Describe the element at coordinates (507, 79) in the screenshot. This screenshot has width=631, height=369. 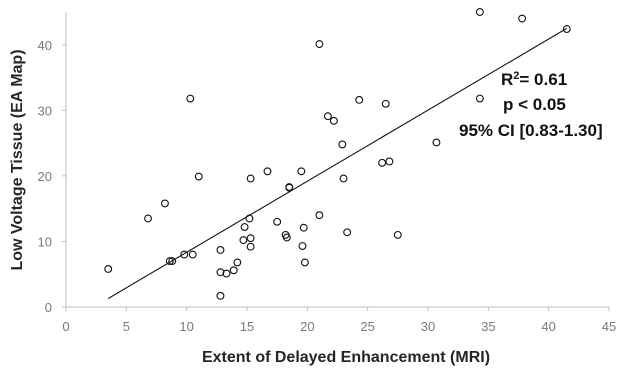
I see `r-squared-label: R` at that location.